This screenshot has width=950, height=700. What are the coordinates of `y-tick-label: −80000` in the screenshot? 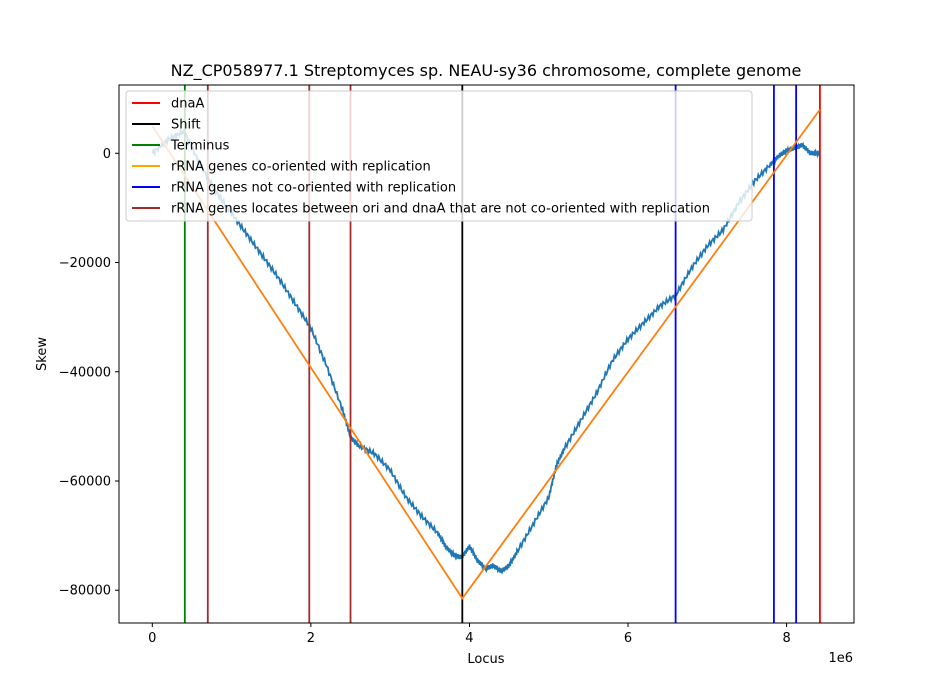 It's located at (85, 591).